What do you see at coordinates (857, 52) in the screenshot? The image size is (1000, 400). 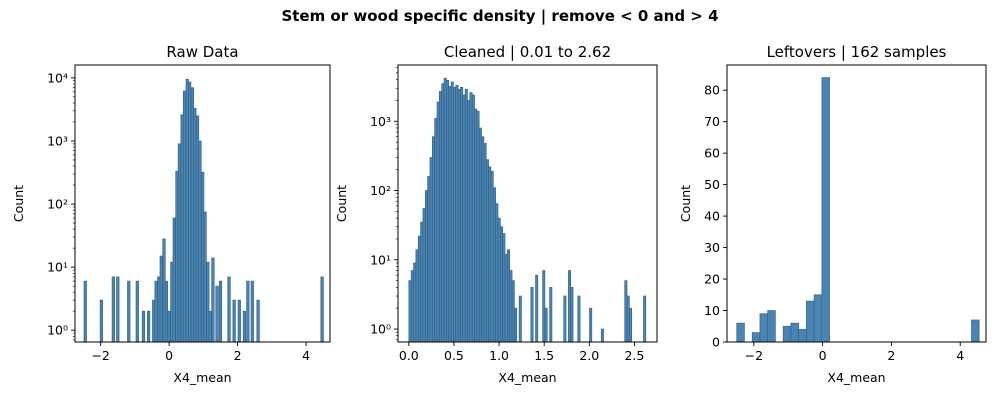 I see `panel-title: Leftovers | 162 samples` at bounding box center [857, 52].